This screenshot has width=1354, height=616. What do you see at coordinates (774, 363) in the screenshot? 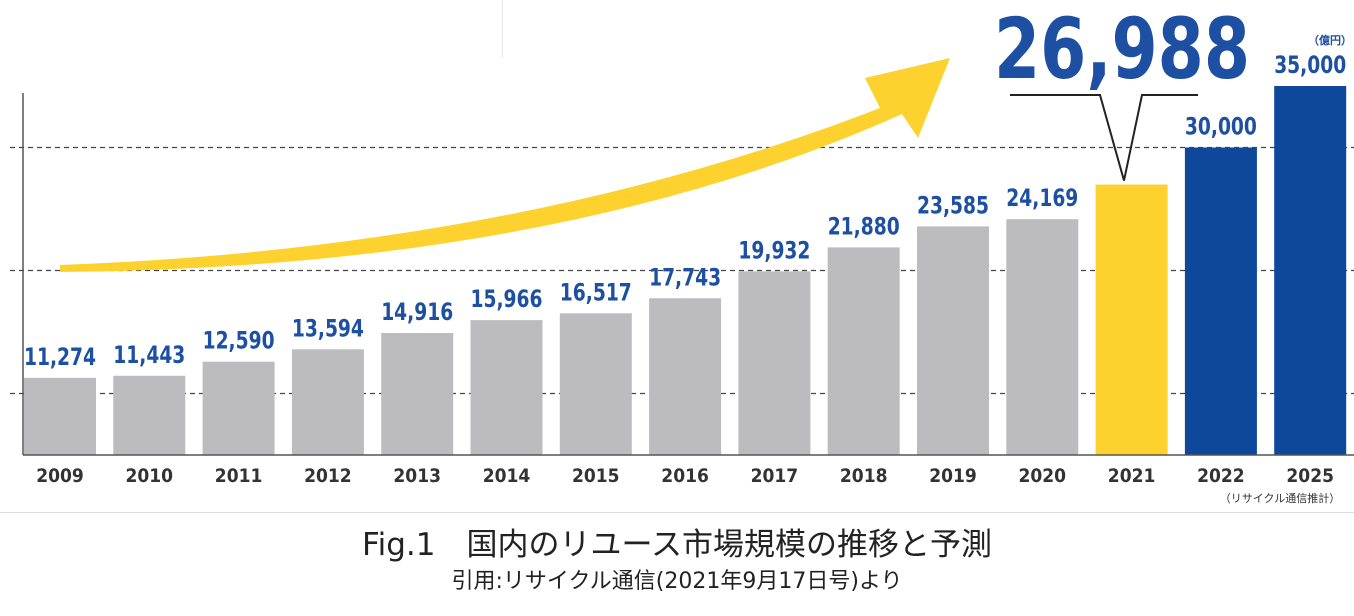
I see `bar-2017` at bounding box center [774, 363].